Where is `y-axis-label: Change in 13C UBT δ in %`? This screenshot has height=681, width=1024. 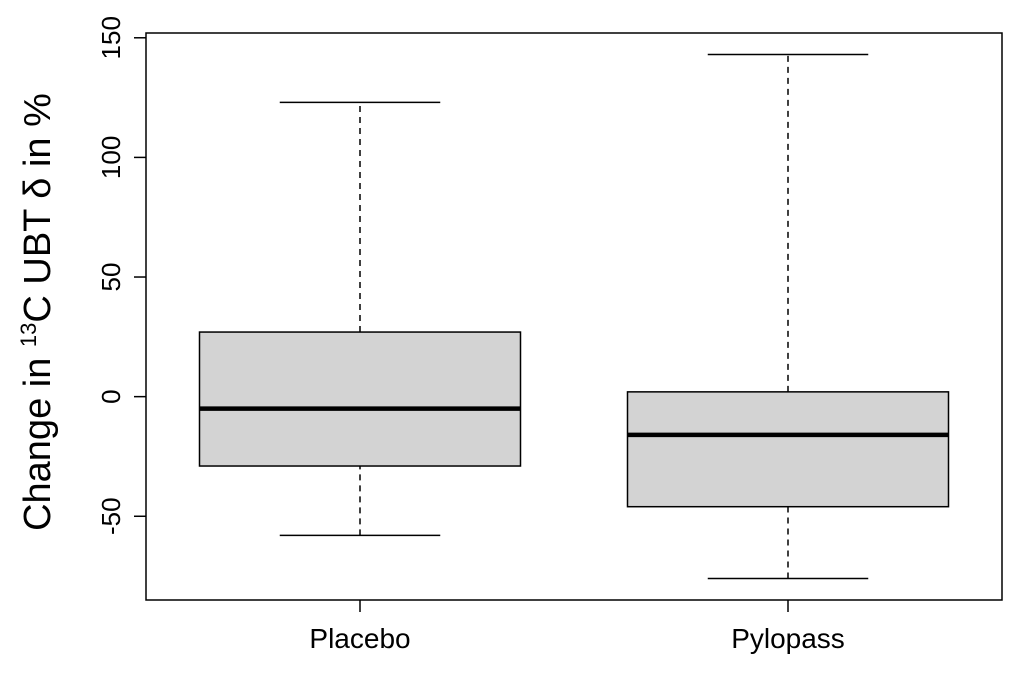 y-axis-label: Change in 13C UBT δ in % is located at coordinates (37, 312).